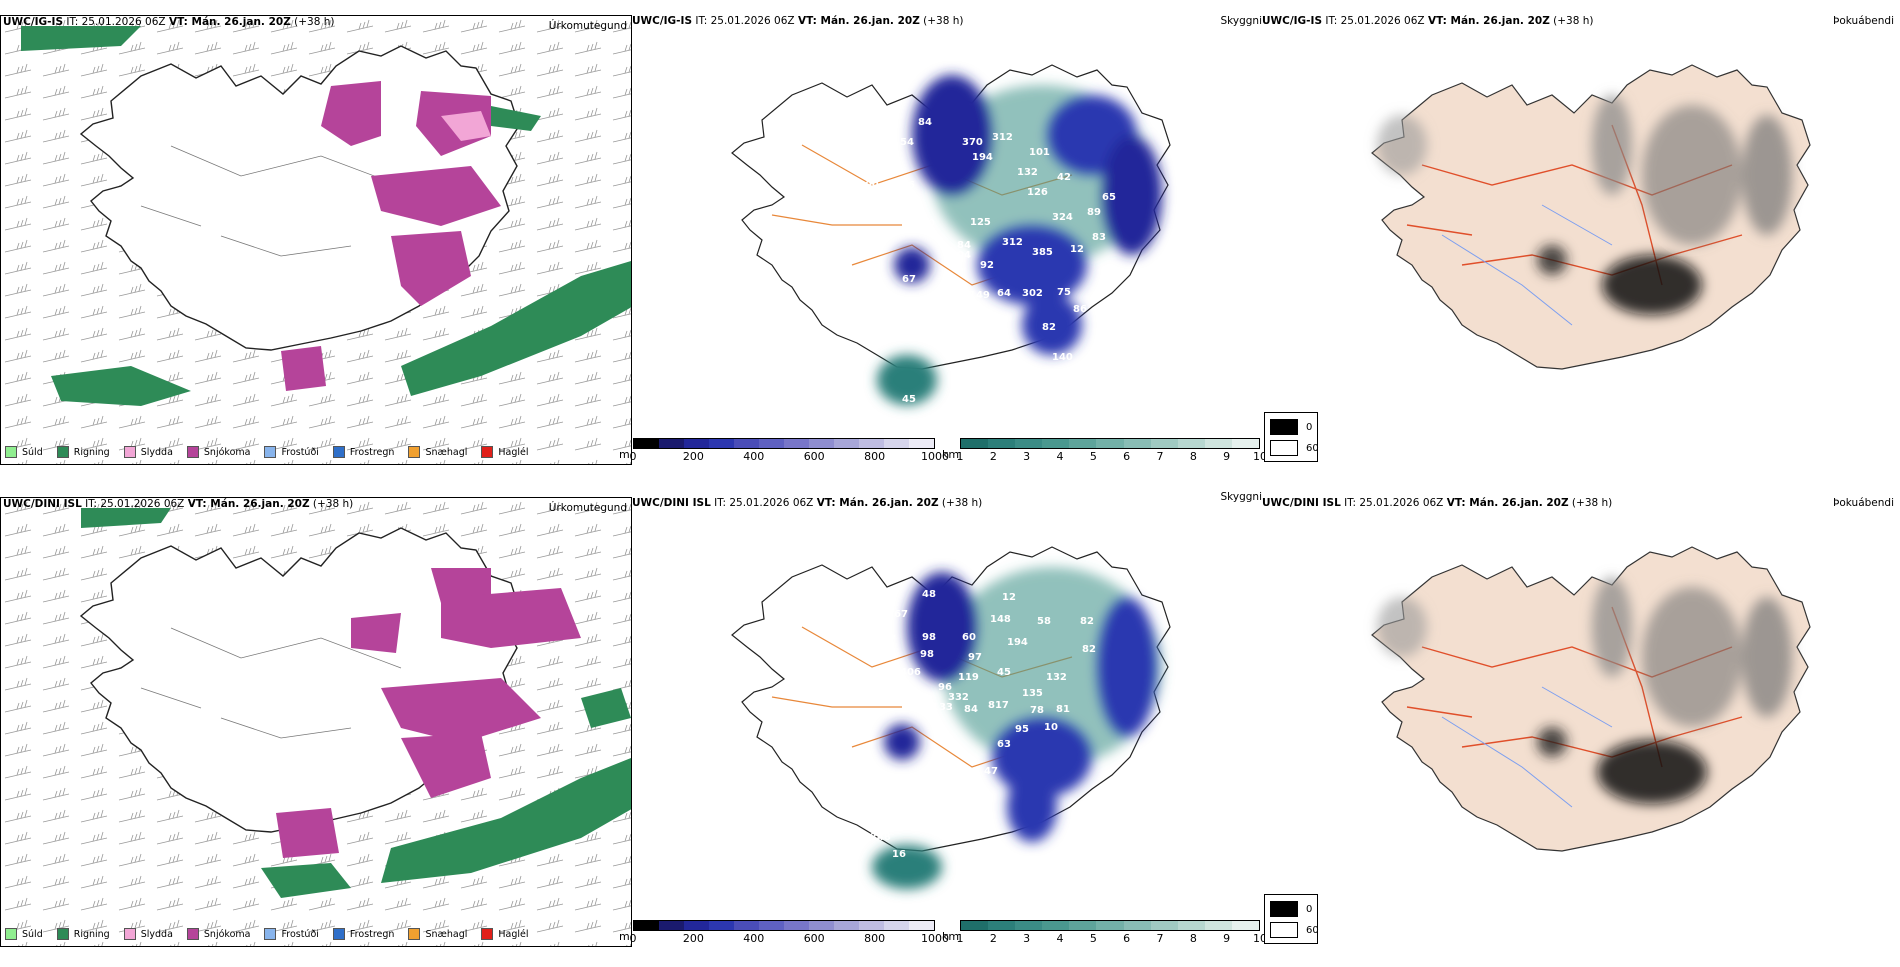 The height and width of the screenshot is (967, 1900). Describe the element at coordinates (929, 637) in the screenshot. I see `snow-depth-label: 98` at that location.